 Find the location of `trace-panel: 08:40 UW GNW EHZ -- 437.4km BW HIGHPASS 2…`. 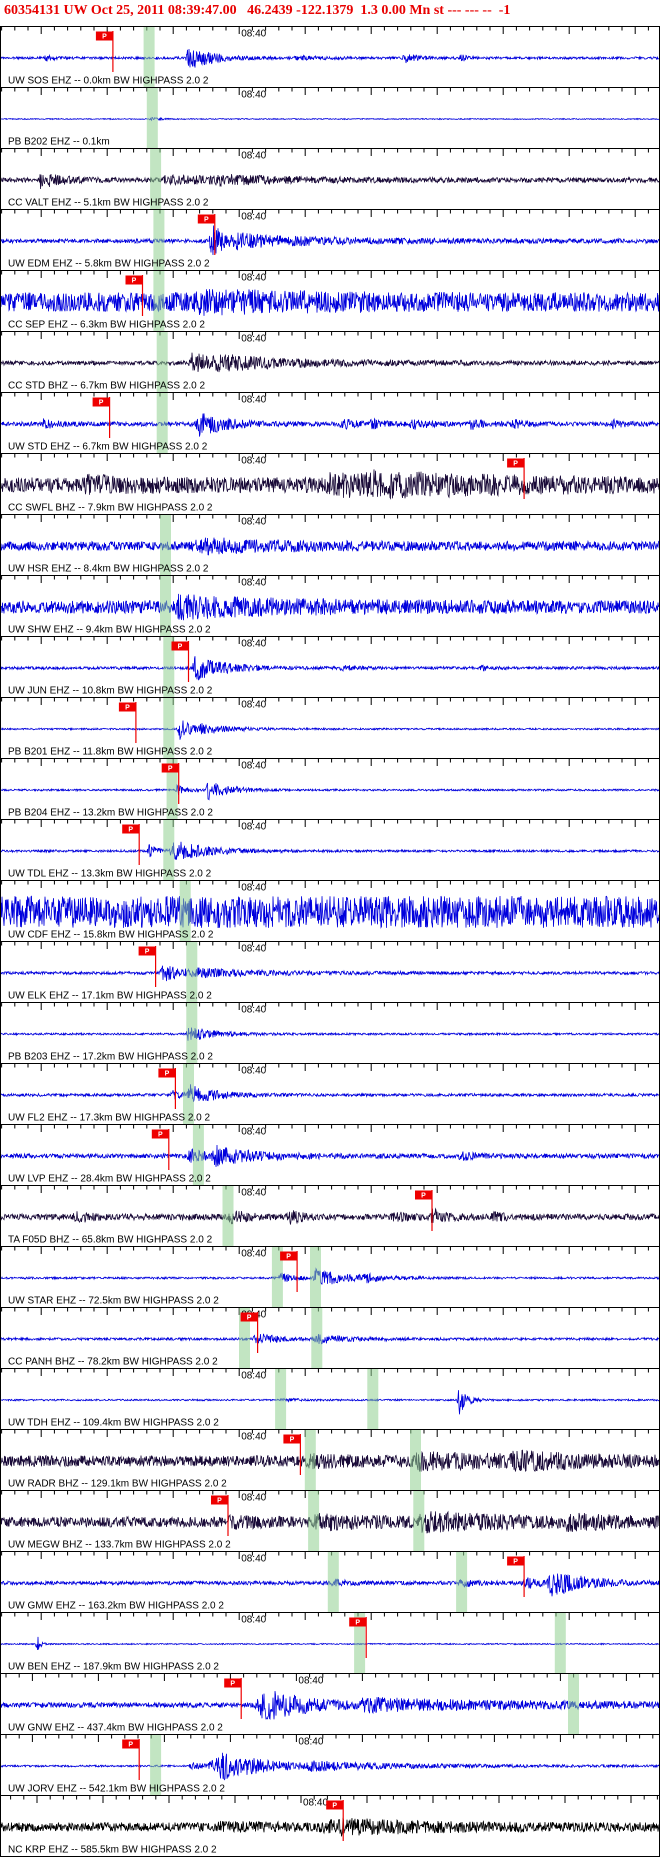

trace-panel: 08:40 UW GNW EHZ -- 437.4km BW HIGHPASS 2… is located at coordinates (330, 1703).